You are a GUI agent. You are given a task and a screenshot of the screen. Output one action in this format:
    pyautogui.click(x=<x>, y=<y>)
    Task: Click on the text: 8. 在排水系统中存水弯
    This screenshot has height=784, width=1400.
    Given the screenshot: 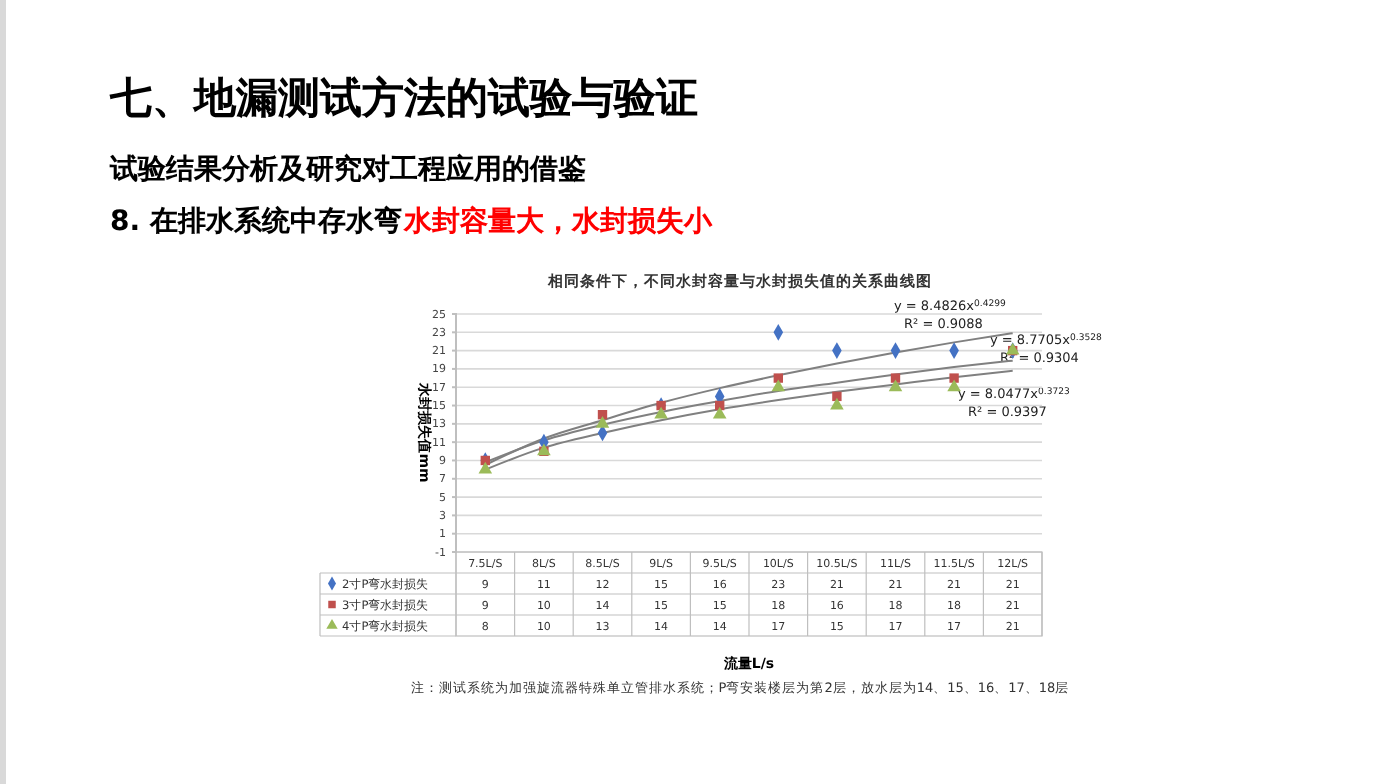 What is the action you would take?
    pyautogui.click(x=256, y=221)
    